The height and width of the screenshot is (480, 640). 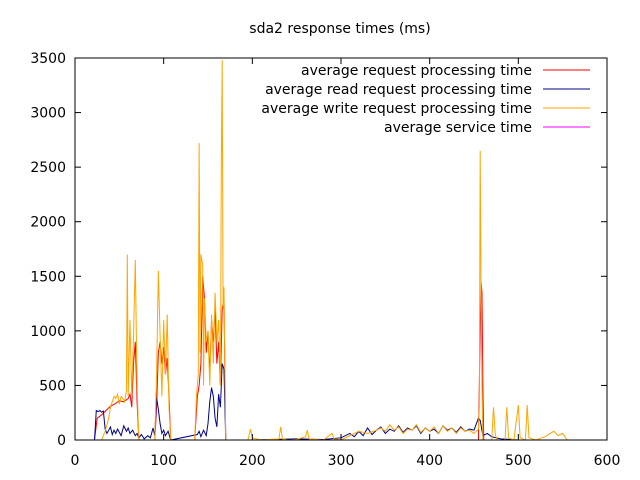 What do you see at coordinates (48, 277) in the screenshot?
I see `y-tick-label: 1500` at bounding box center [48, 277].